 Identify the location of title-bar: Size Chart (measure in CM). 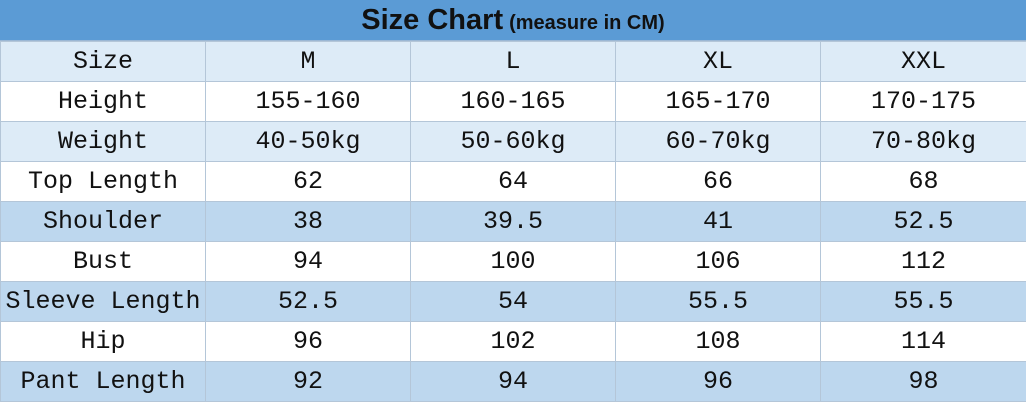
(513, 20).